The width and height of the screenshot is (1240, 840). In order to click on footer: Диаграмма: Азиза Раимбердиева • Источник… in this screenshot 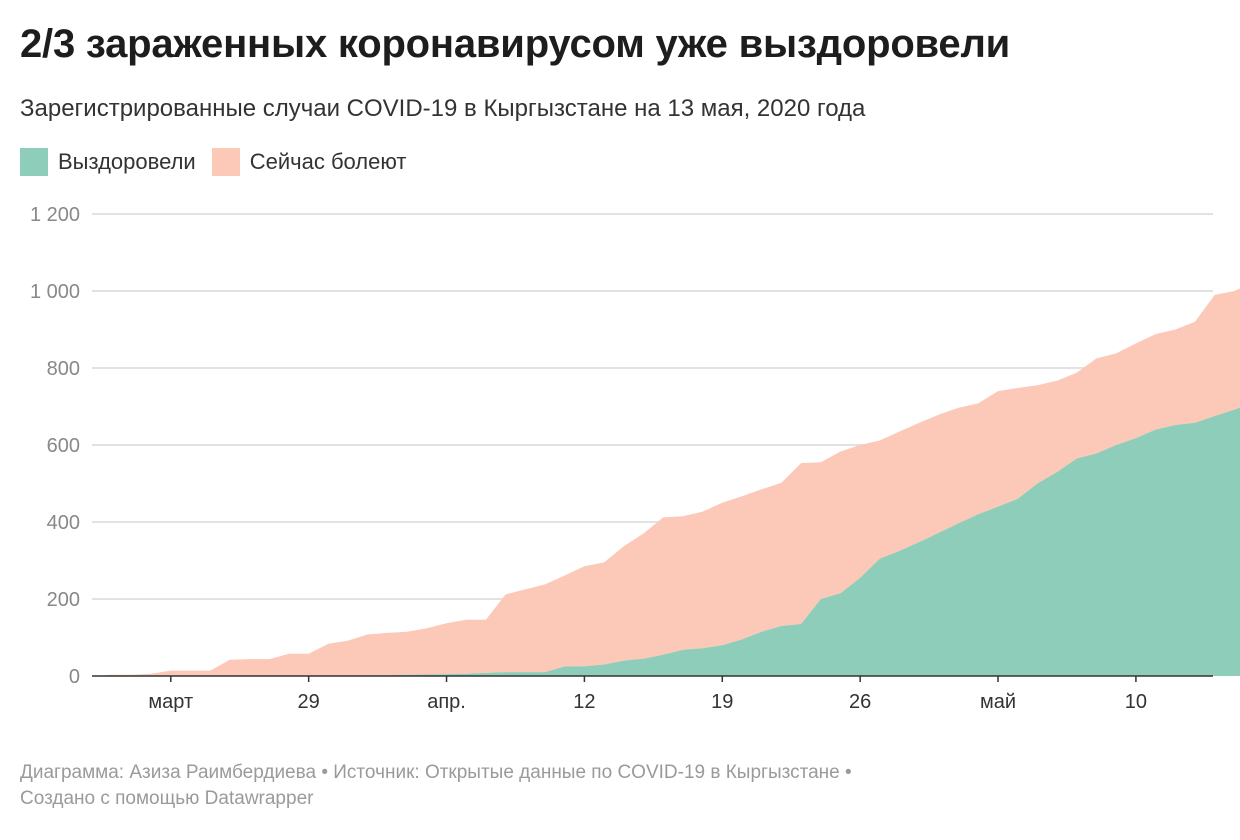, I will do `click(570, 786)`.